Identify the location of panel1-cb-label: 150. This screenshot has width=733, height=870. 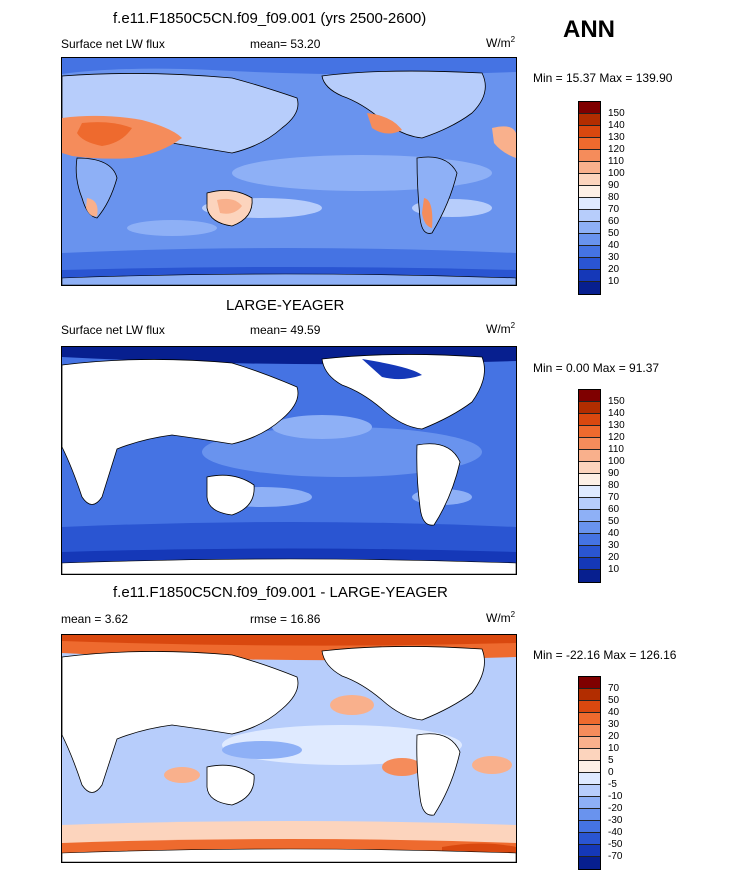
(616, 113).